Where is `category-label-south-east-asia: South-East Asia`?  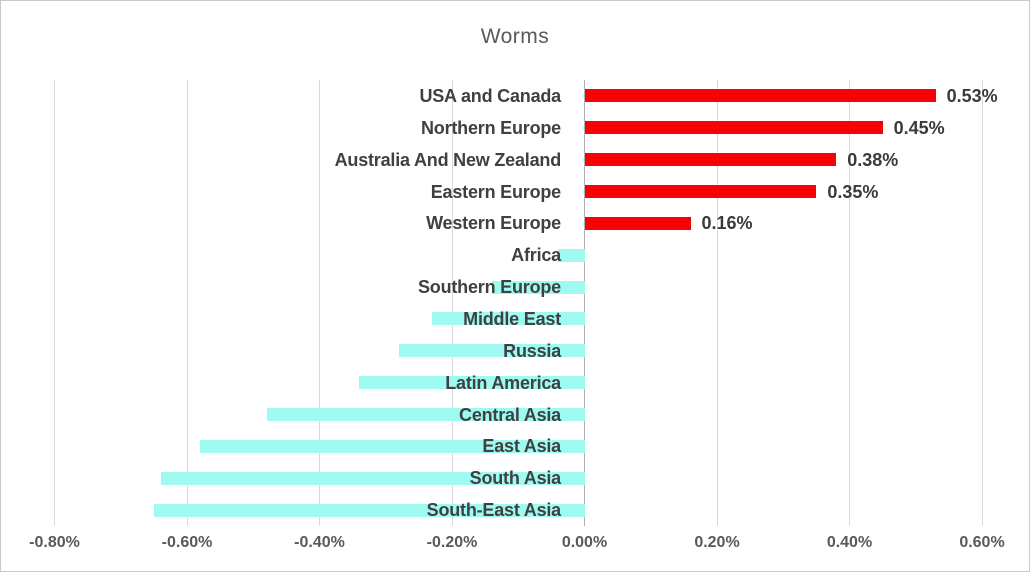 category-label-south-east-asia: South-East Asia is located at coordinates (494, 510).